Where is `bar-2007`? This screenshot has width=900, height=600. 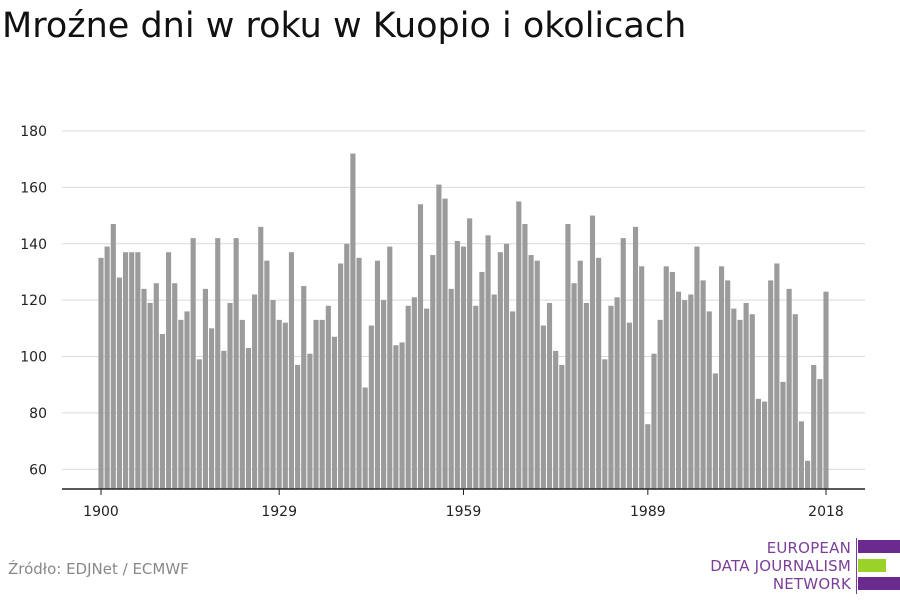
bar-2007 is located at coordinates (758, 443).